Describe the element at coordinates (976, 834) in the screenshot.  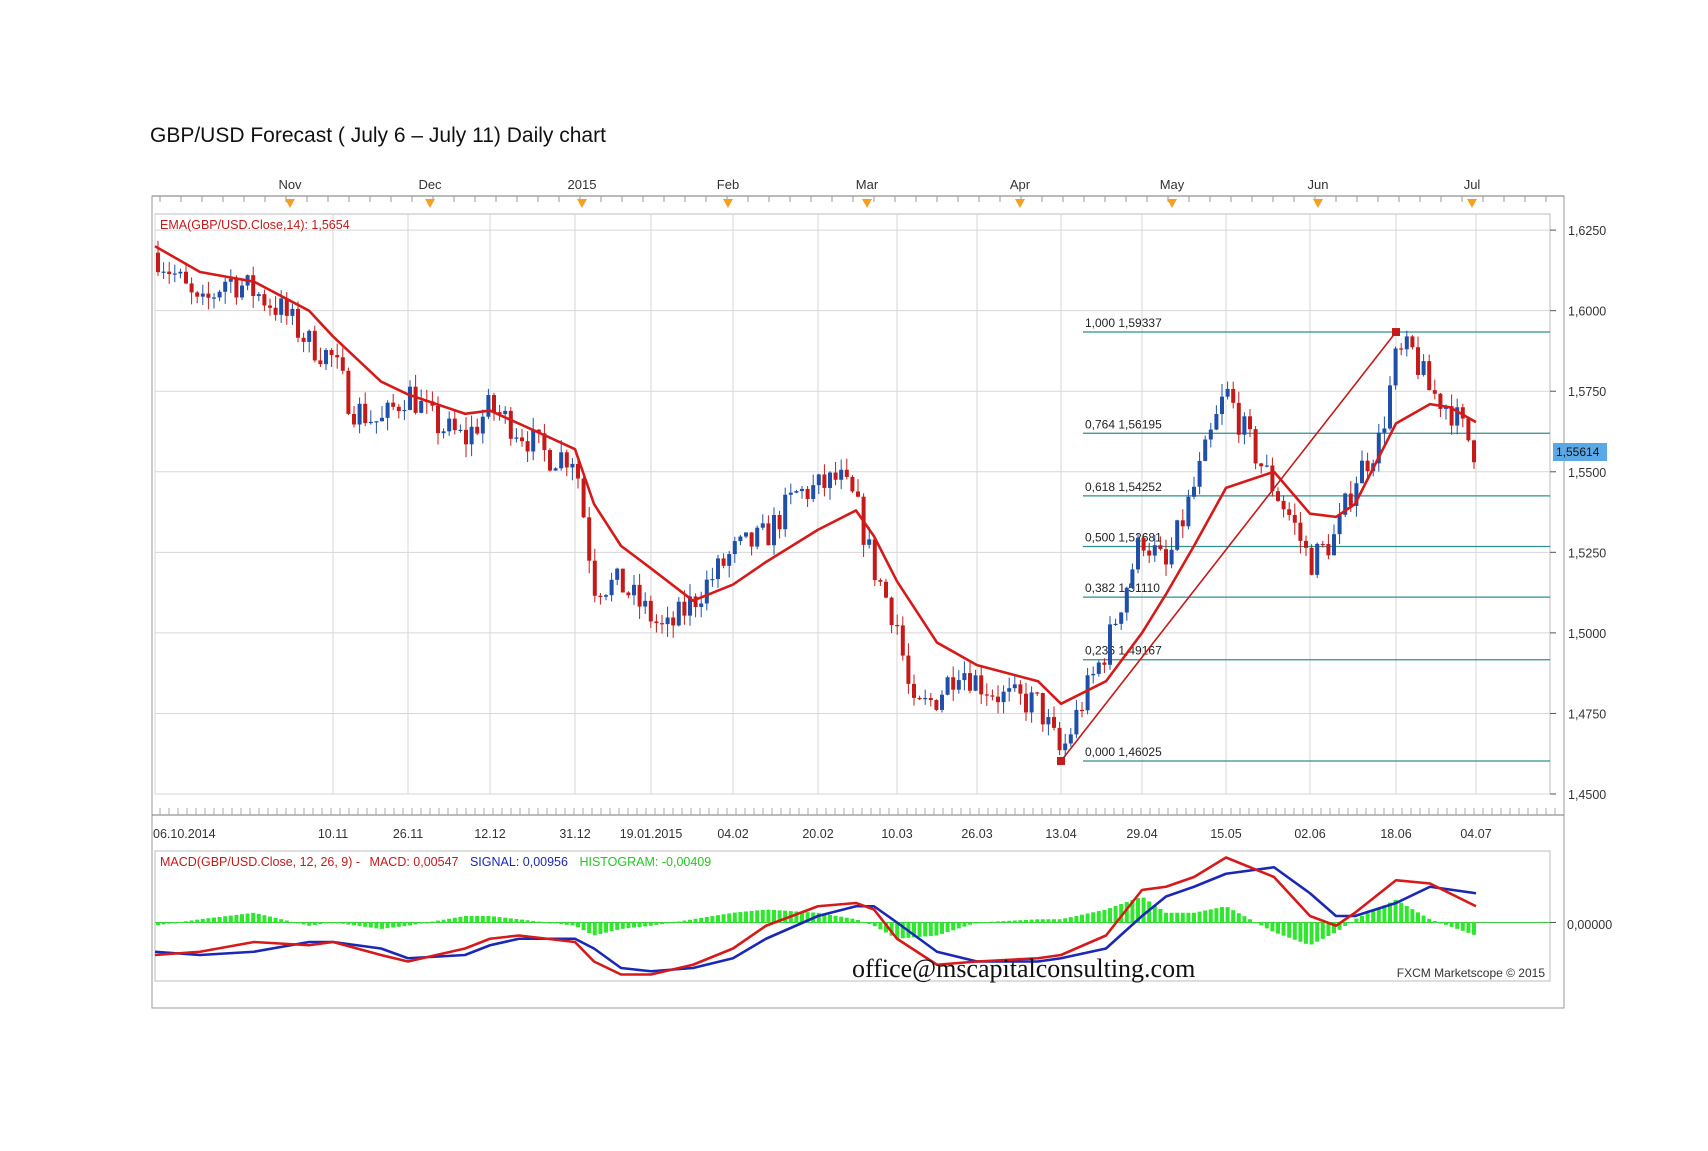
I see `date-axis-label: 26.03` at that location.